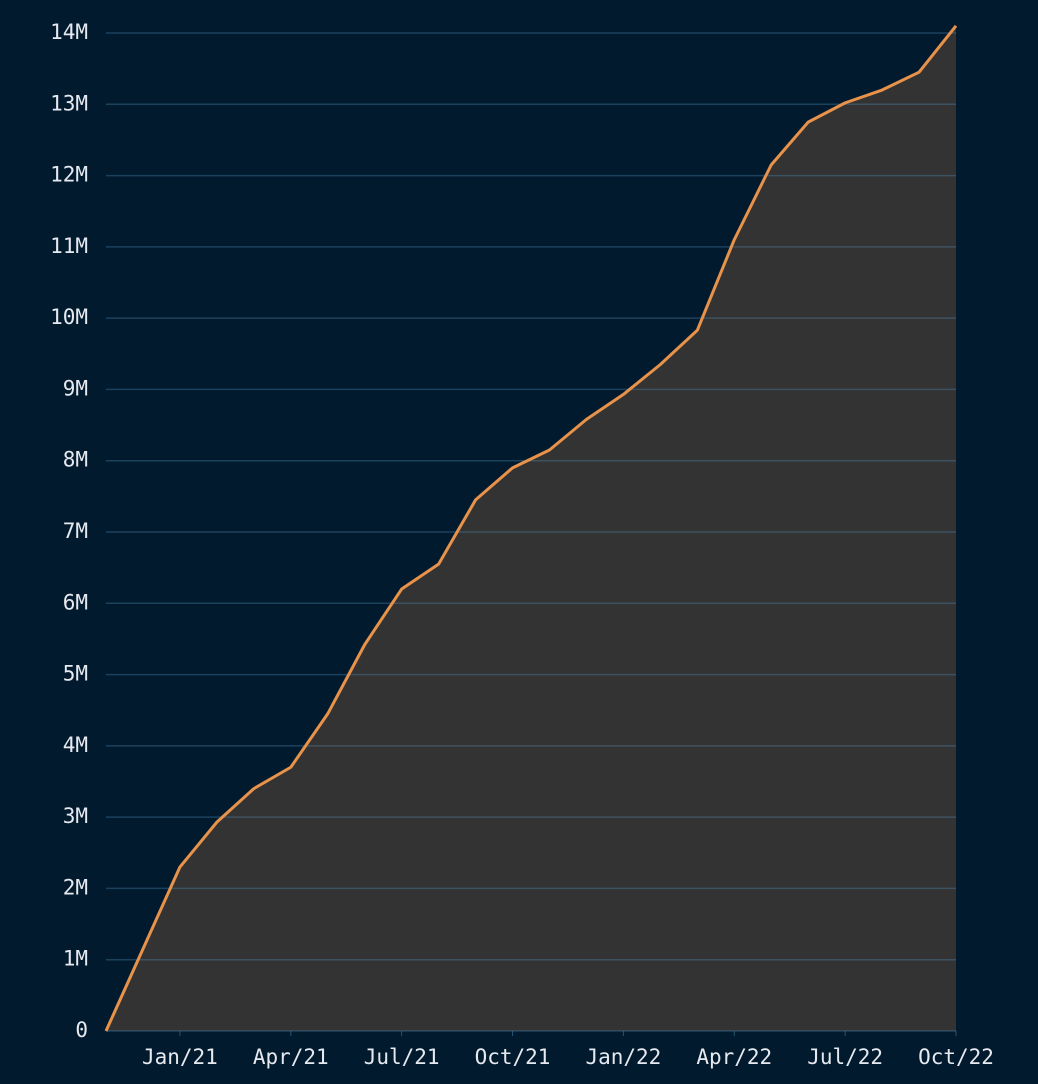 The height and width of the screenshot is (1084, 1038). Describe the element at coordinates (81, 1030) in the screenshot. I see `y-tick-label: 0` at that location.